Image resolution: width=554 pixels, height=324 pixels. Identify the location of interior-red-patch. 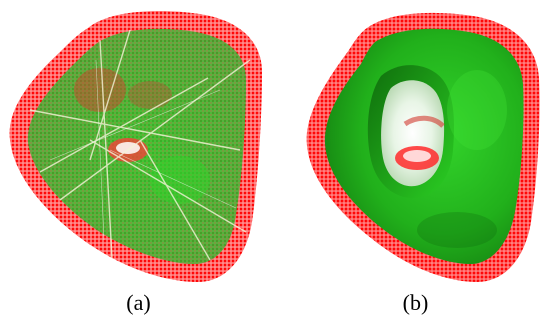
(100, 90).